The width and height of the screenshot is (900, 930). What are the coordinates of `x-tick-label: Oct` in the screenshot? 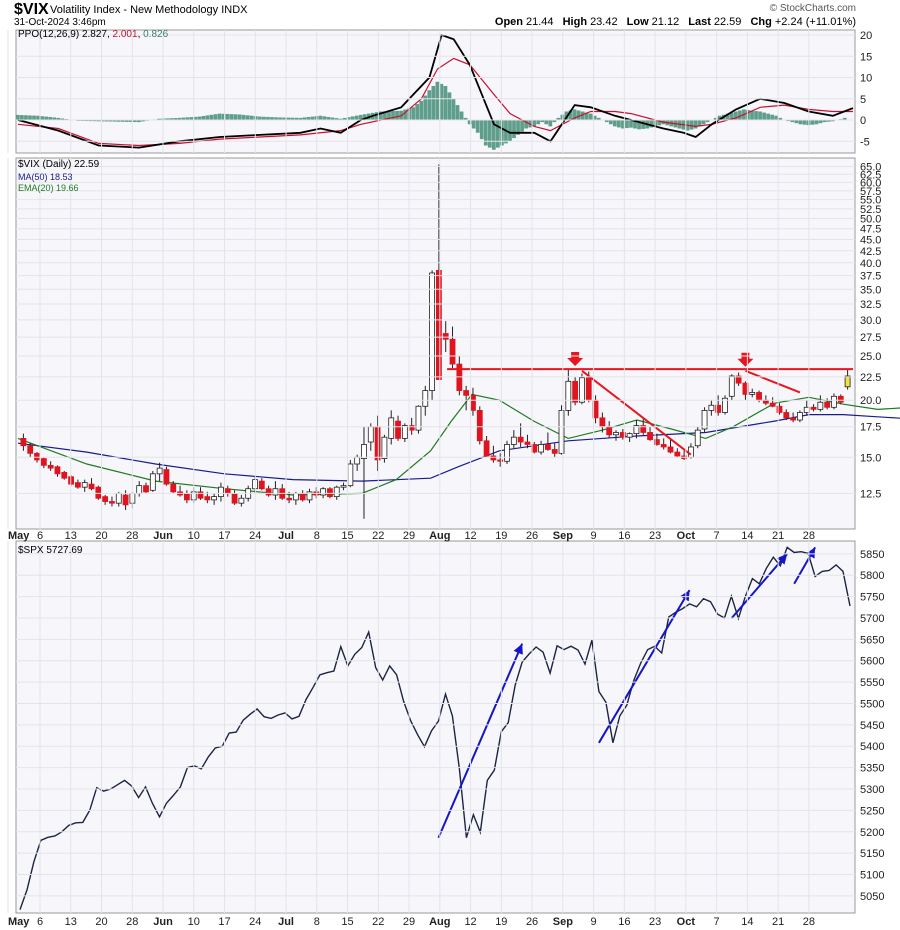 It's located at (686, 536).